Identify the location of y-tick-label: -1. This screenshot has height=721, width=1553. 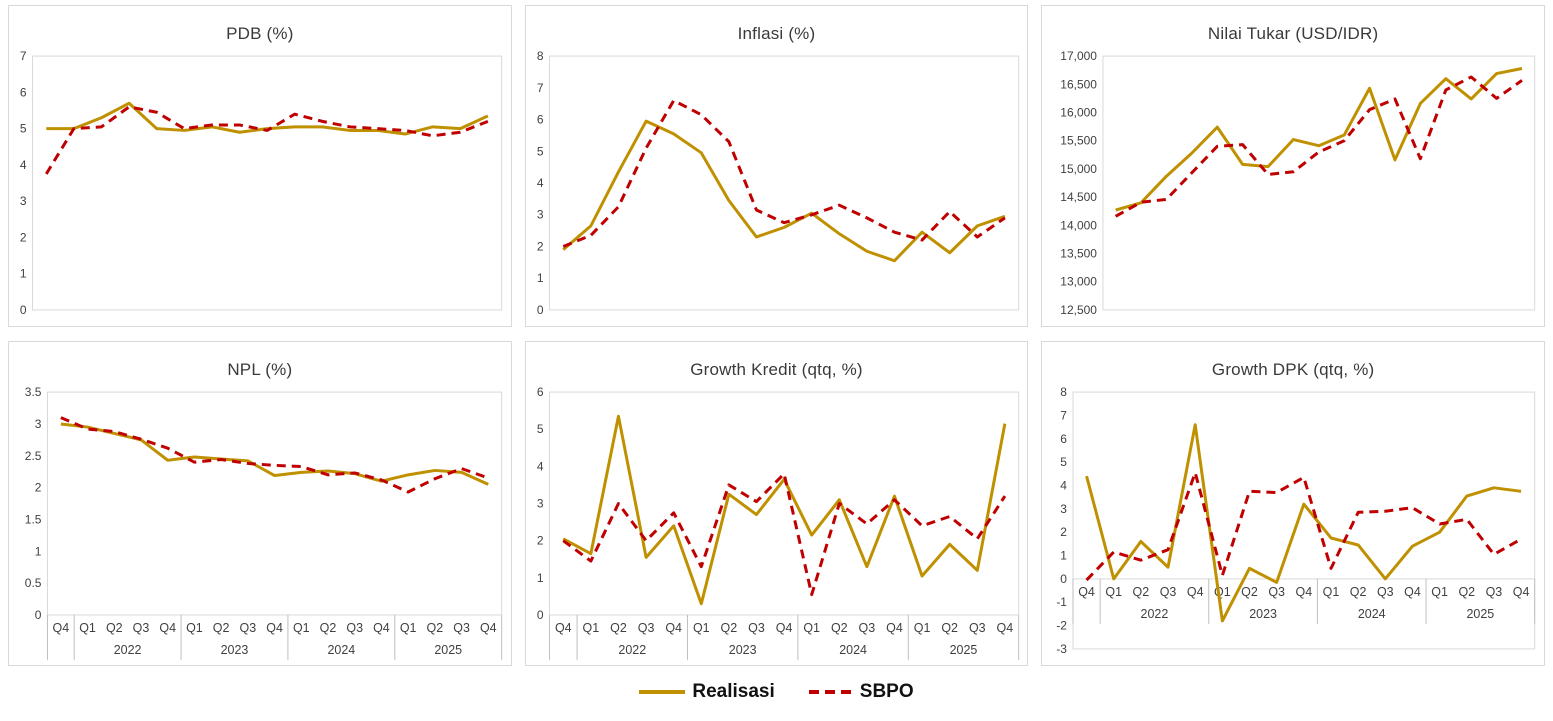
(1062, 602).